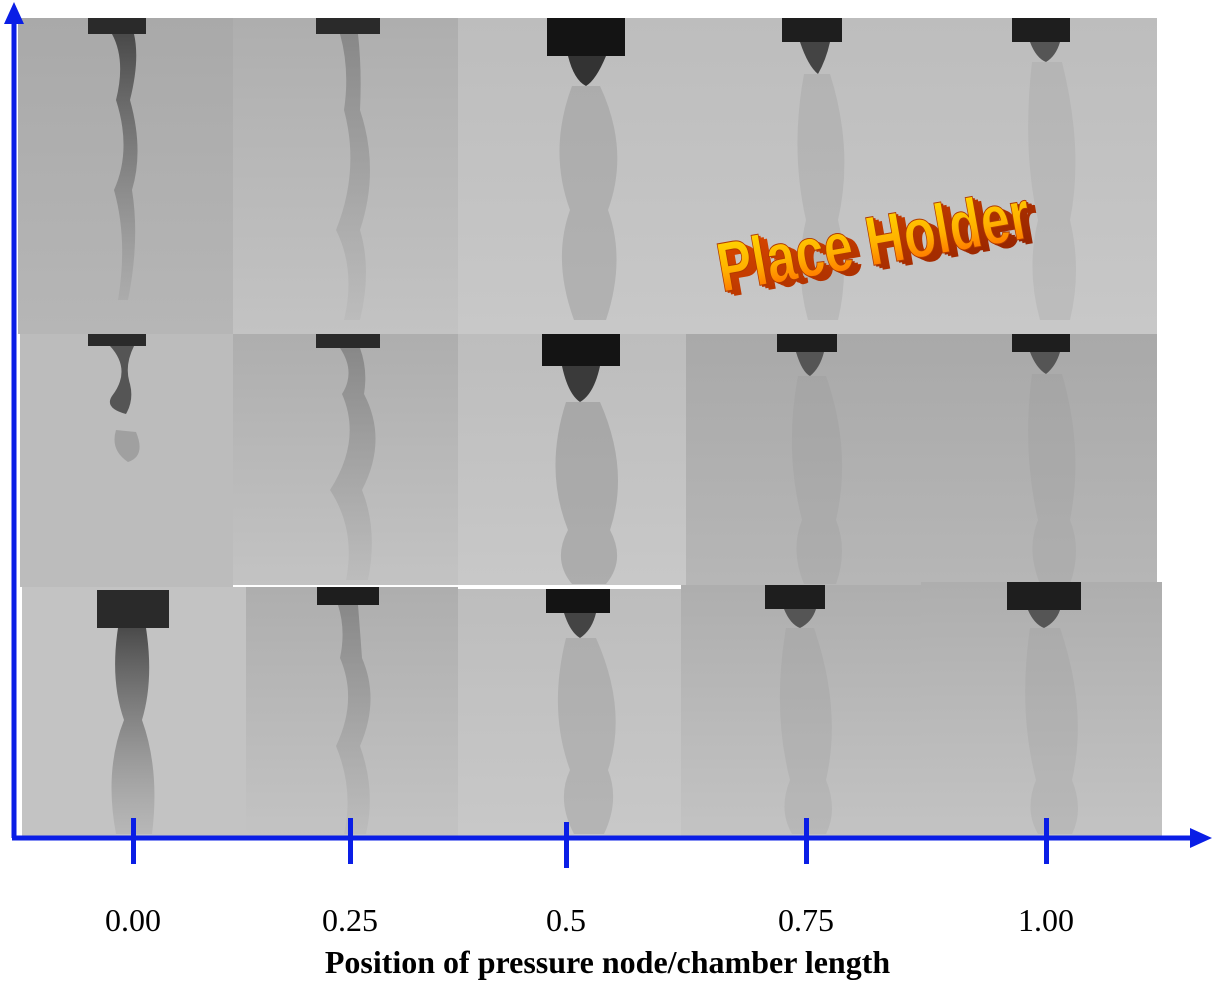  What do you see at coordinates (14, 13) in the screenshot?
I see `y-axis-arrowhead` at bounding box center [14, 13].